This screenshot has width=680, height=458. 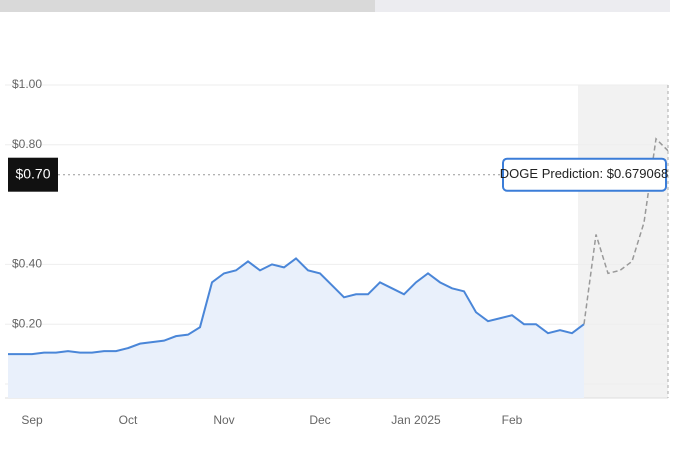 I want to click on x-tick-label: Dec, so click(x=319, y=420).